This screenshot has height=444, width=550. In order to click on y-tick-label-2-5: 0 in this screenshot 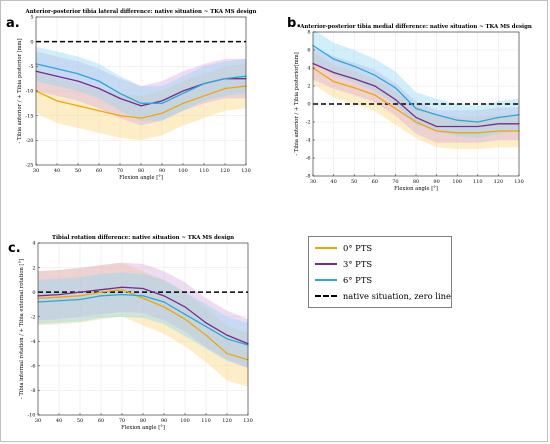, I will do `click(33, 293)`.